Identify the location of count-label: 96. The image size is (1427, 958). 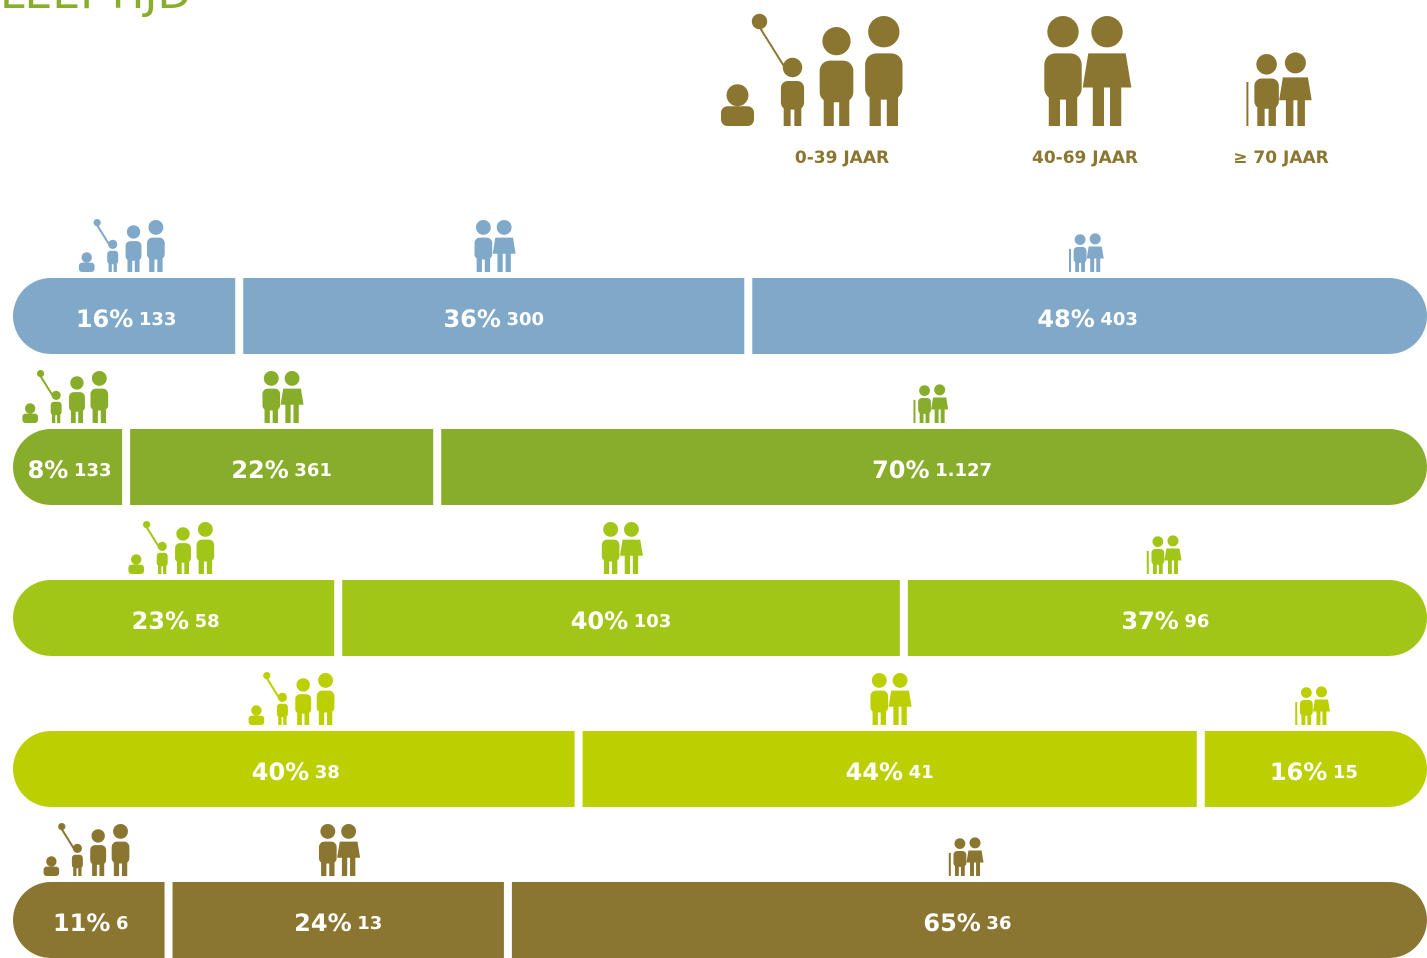
(1196, 621).